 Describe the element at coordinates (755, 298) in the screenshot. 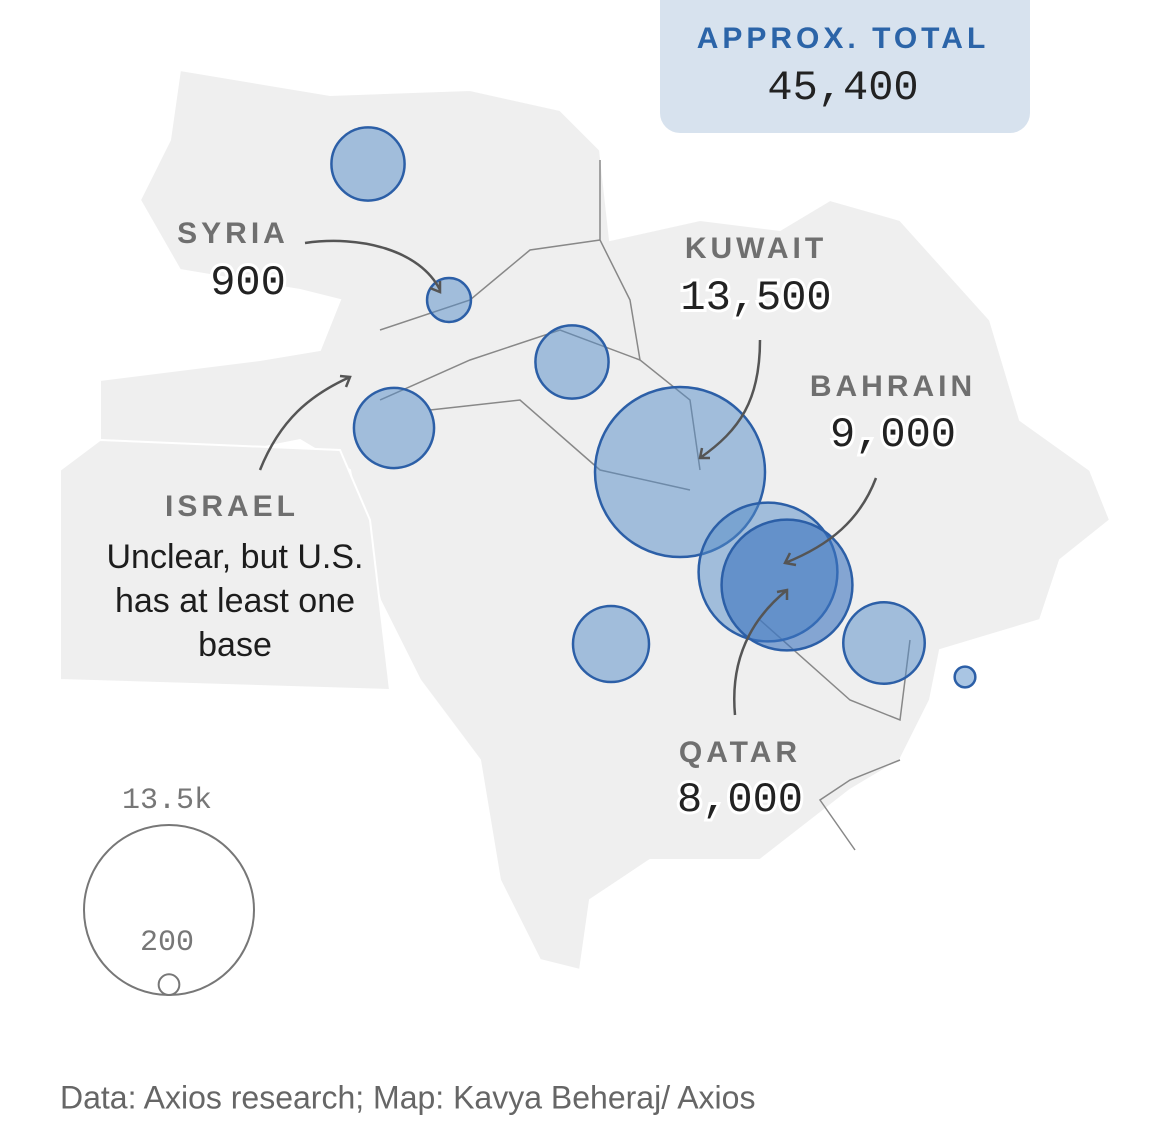

I see `bubble-value: 13,500` at that location.